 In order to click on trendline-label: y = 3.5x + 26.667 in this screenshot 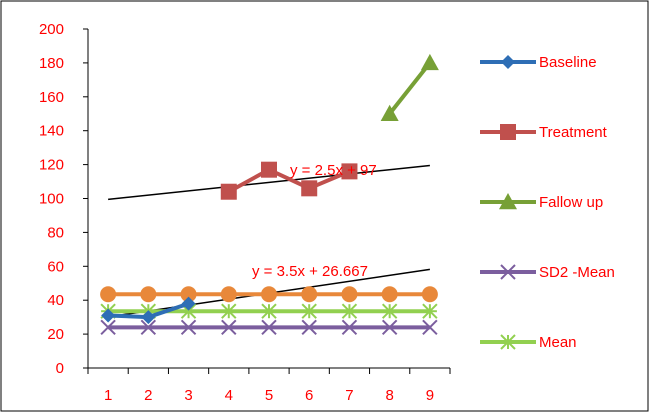, I will do `click(310, 271)`.